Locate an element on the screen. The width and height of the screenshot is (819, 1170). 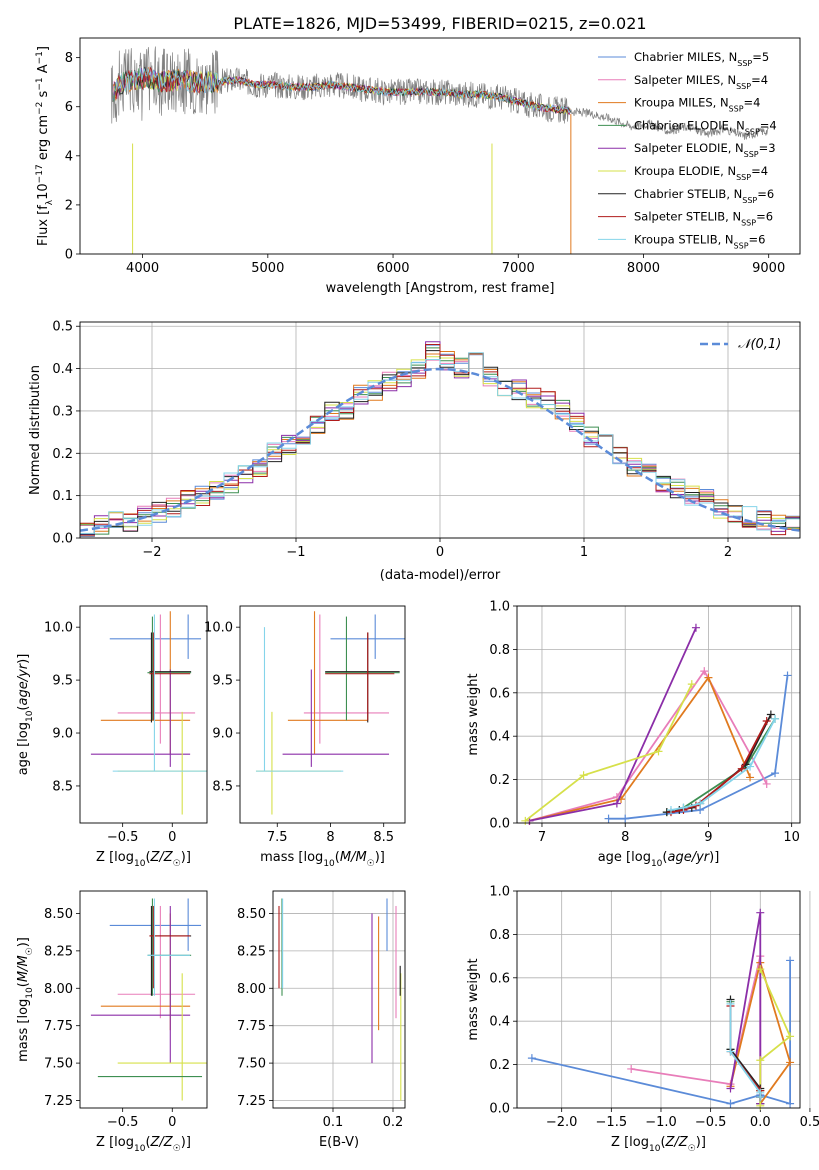
x-tick-label: 7 is located at coordinates (542, 837).